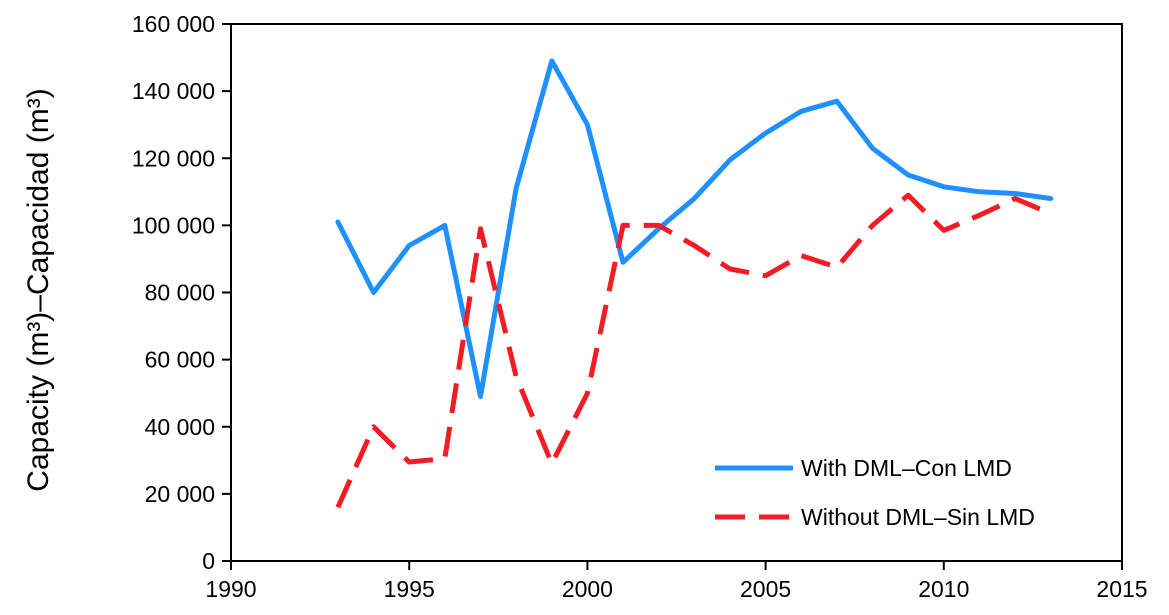 Image resolution: width=1169 pixels, height=615 pixels. Describe the element at coordinates (906, 468) in the screenshot. I see `legend-label: With DML–Con LMD` at that location.